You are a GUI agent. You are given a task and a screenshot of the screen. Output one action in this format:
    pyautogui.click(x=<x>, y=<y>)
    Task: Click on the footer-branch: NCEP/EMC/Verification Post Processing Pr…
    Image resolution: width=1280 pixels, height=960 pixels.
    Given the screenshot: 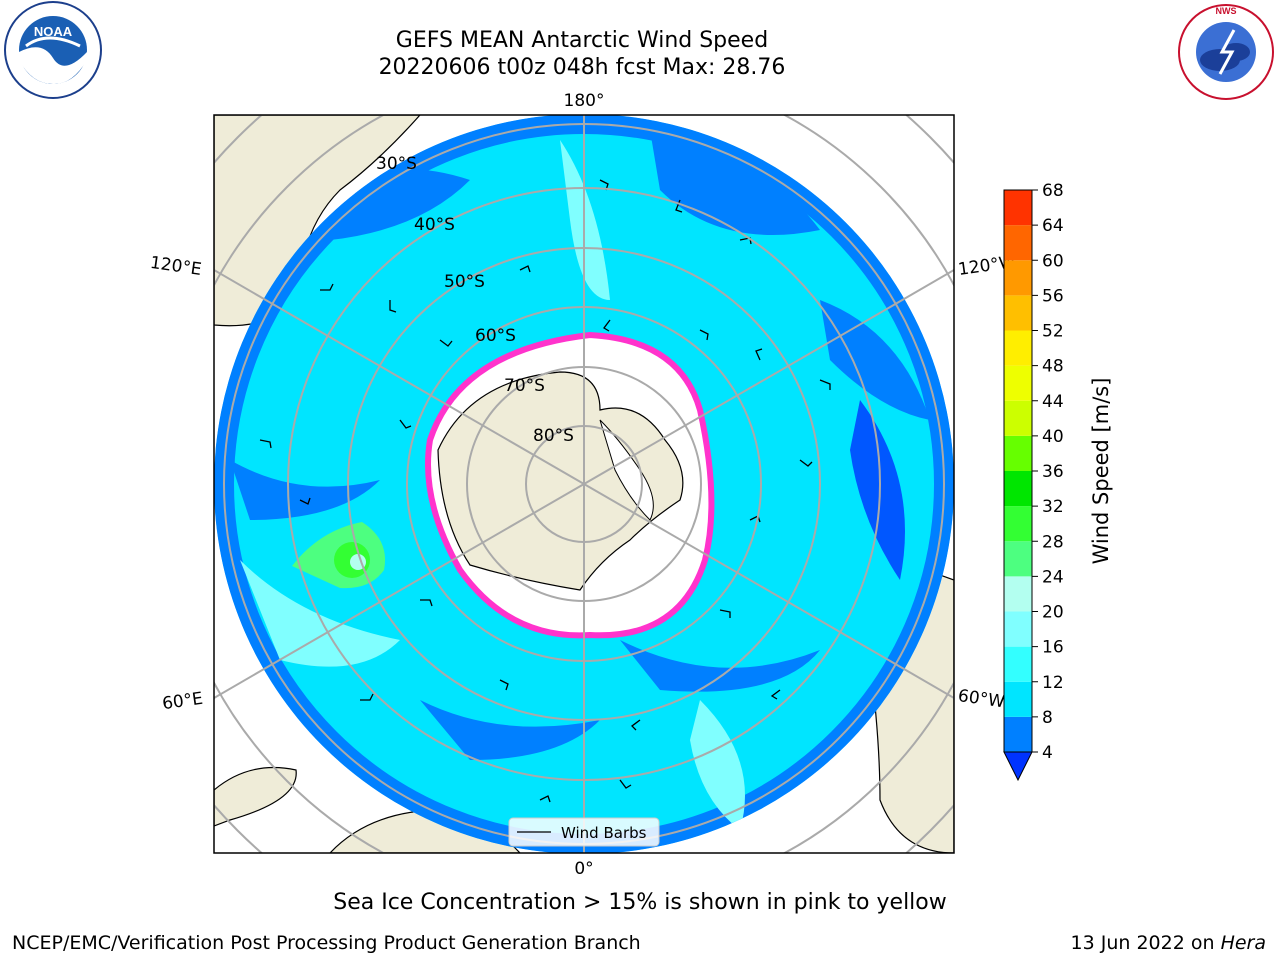 What is the action you would take?
    pyautogui.click(x=326, y=943)
    